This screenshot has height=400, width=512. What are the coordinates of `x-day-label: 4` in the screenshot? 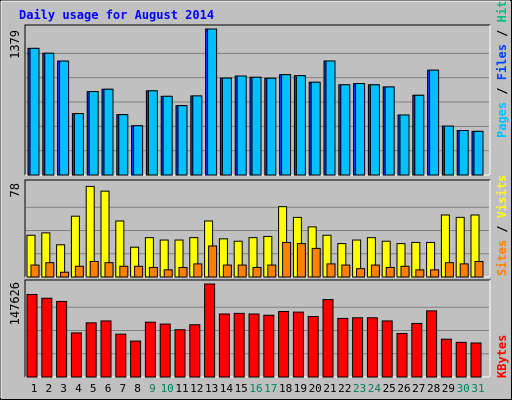 It's located at (78, 388).